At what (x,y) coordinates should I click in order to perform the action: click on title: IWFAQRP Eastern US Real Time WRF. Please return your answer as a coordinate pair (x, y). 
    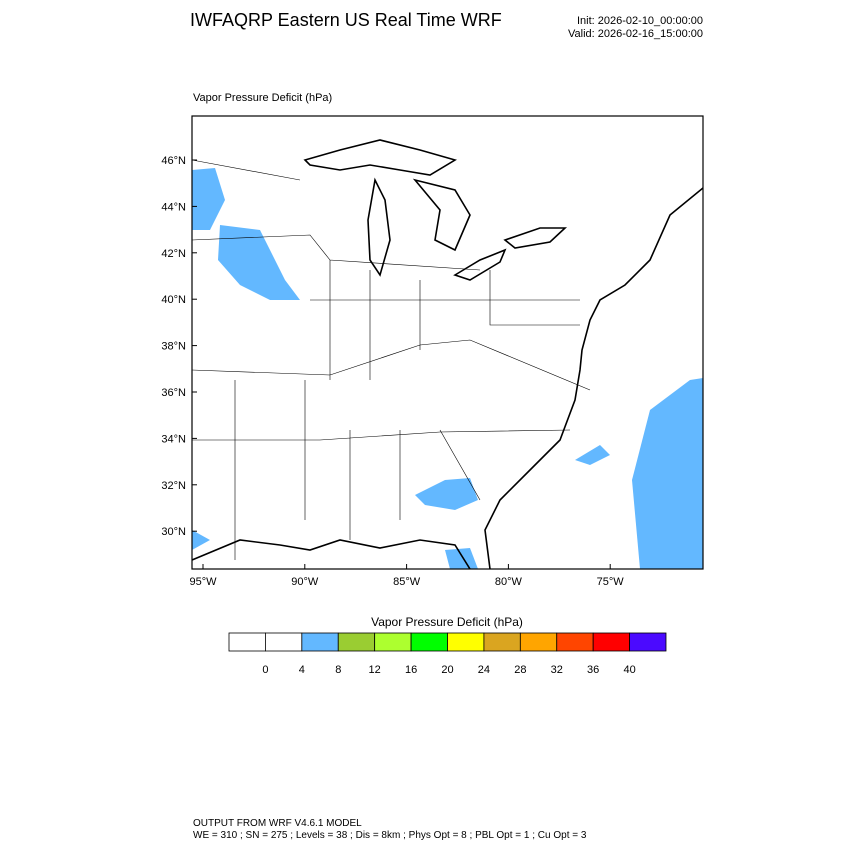
    Looking at the image, I should click on (346, 20).